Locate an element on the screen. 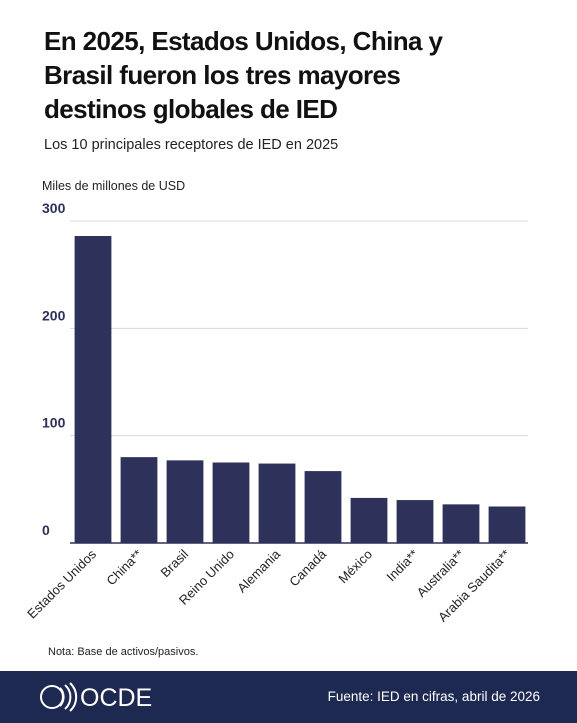 The image size is (577, 723). logo-text: OCDE is located at coordinates (116, 698).